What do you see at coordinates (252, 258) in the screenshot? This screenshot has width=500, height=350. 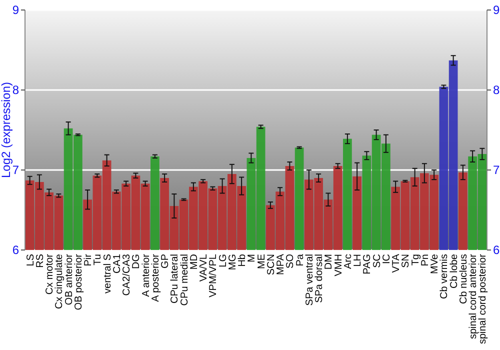 I see `x-tick-label: M` at bounding box center [252, 258].